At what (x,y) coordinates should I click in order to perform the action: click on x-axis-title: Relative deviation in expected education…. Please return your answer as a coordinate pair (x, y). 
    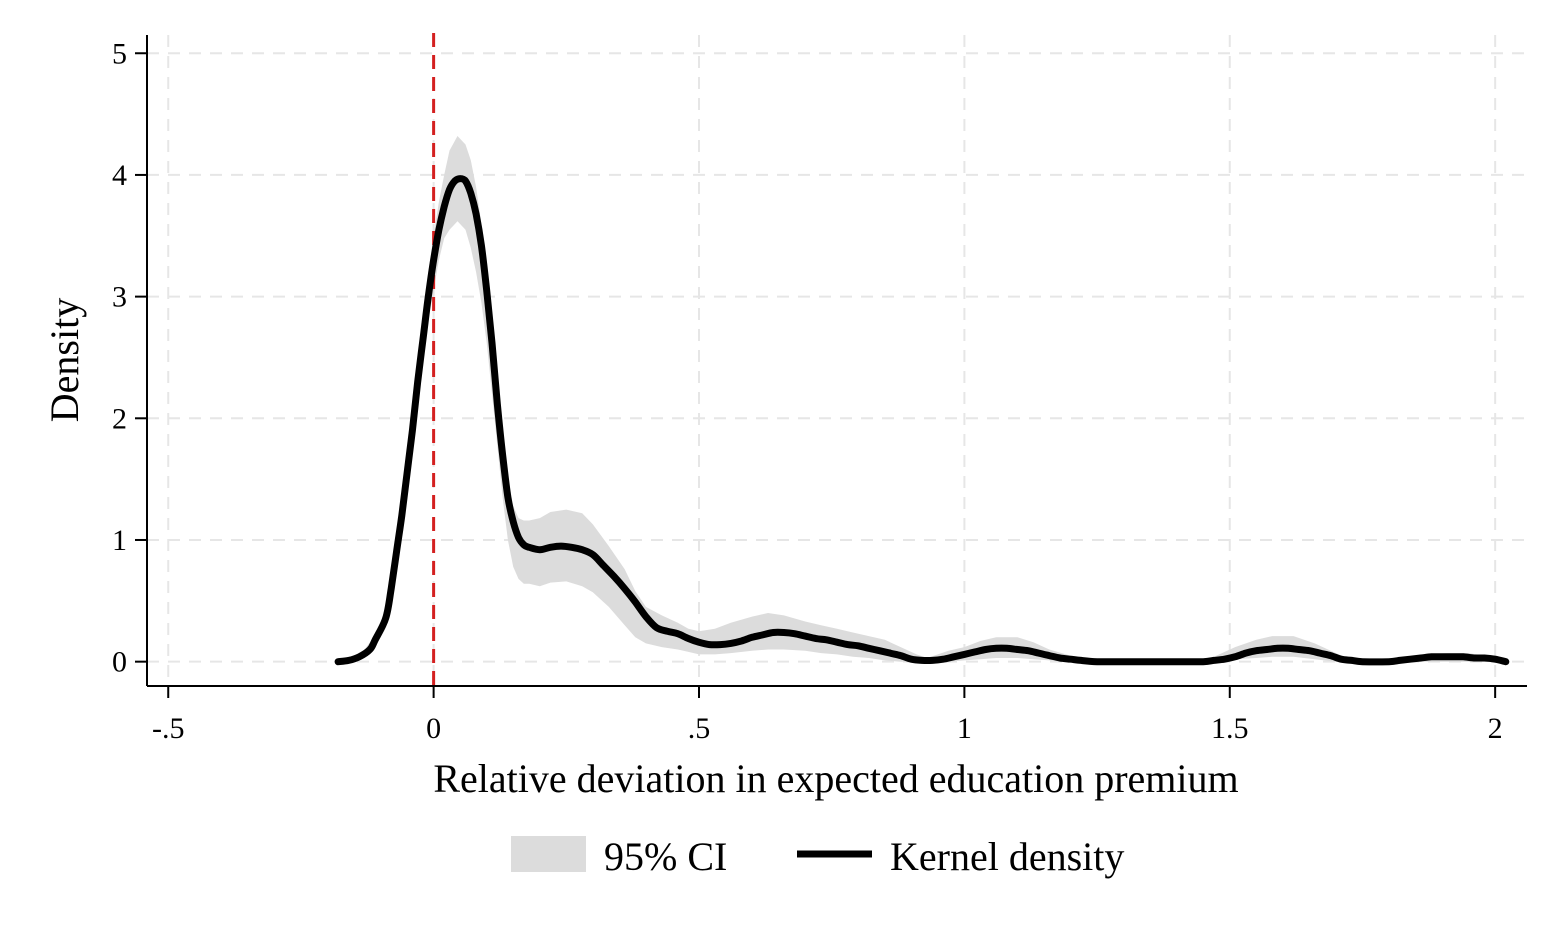
    Looking at the image, I should click on (835, 778).